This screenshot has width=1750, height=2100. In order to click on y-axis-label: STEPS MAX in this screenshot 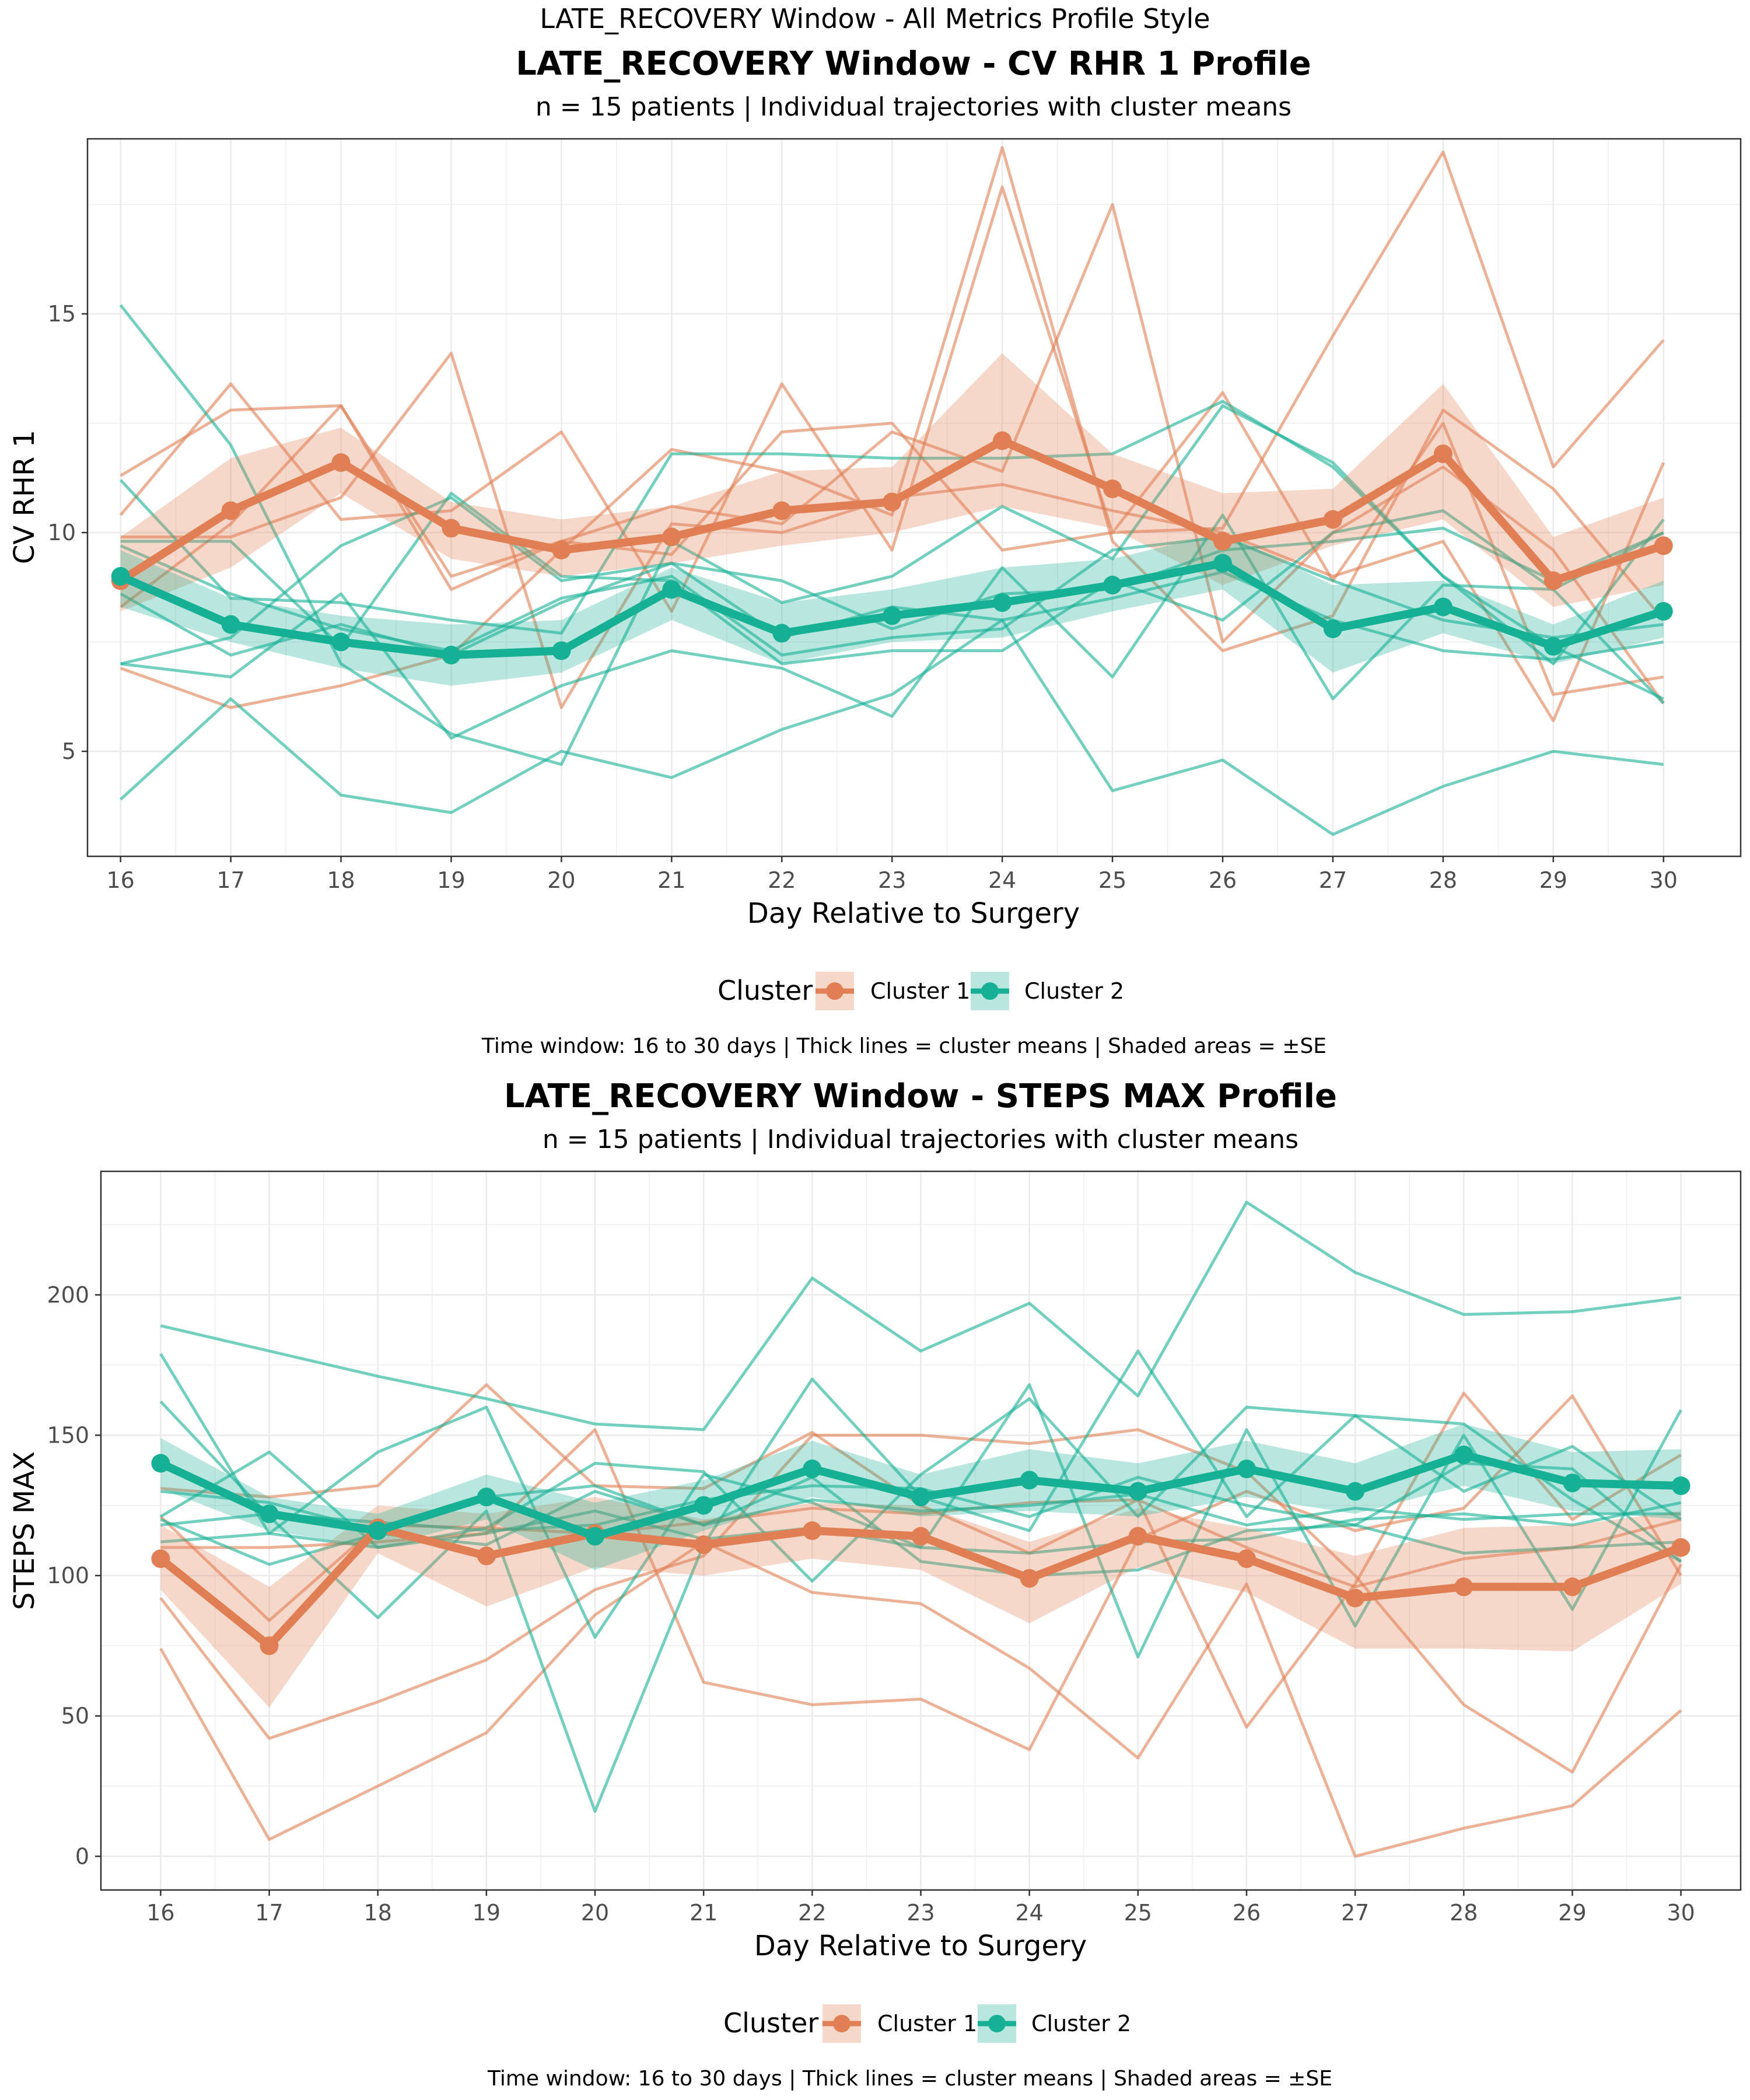, I will do `click(24, 1531)`.